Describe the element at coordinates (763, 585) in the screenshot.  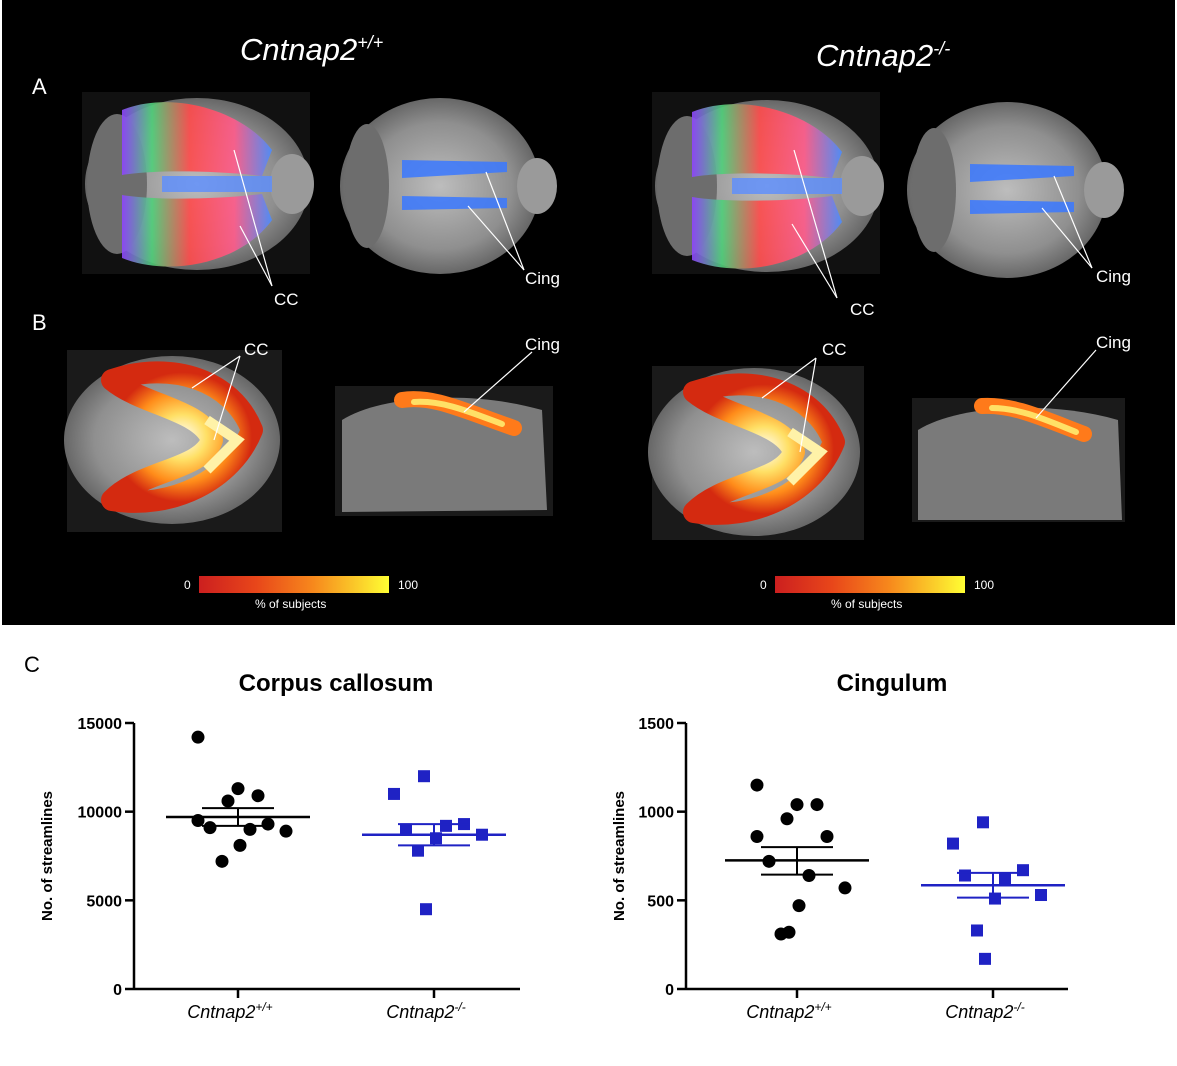
I see `colorbar-ko-min: 0` at that location.